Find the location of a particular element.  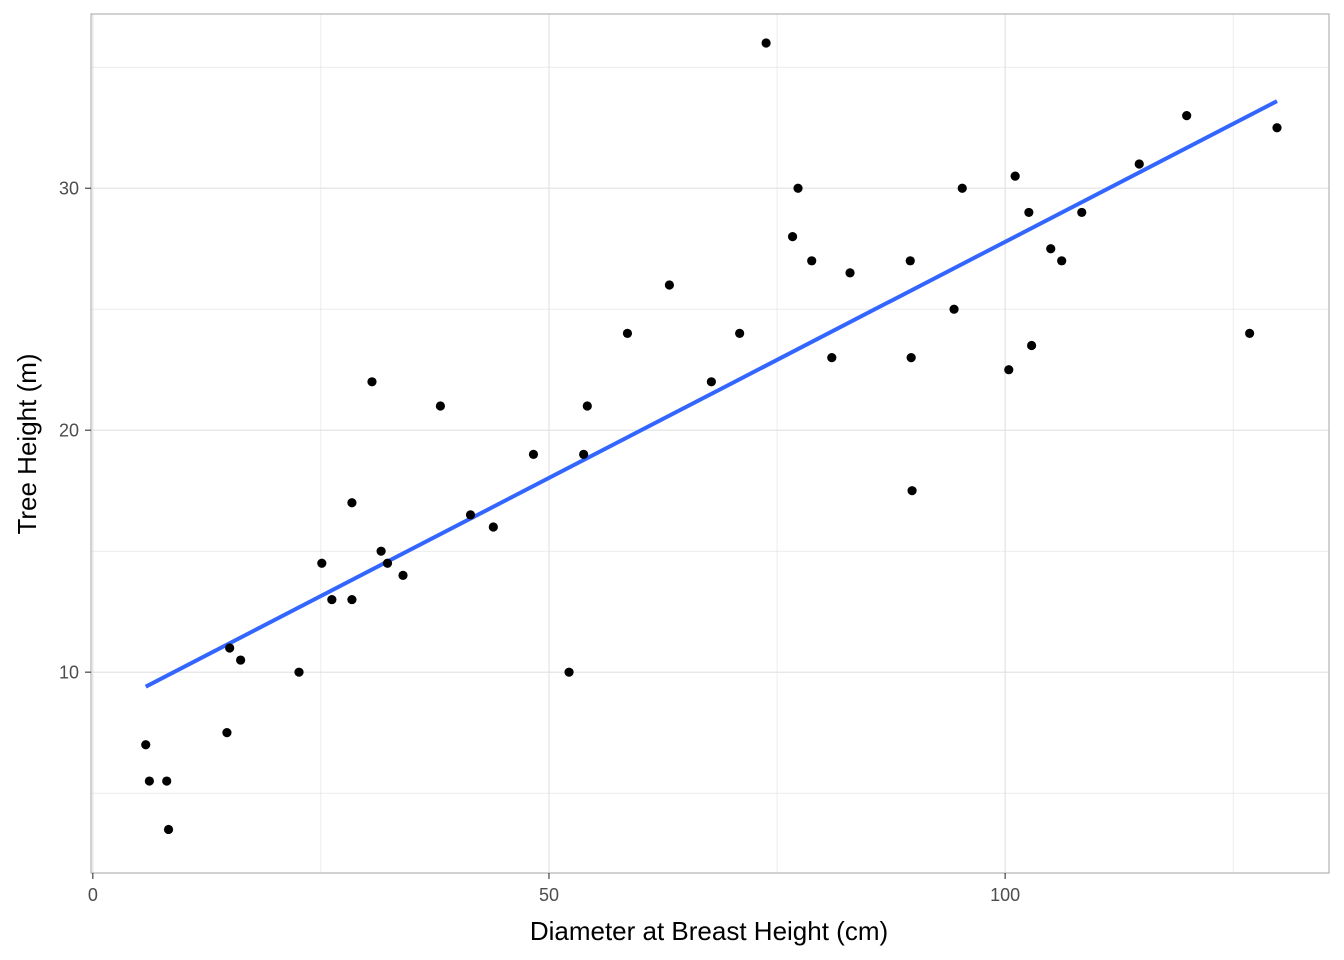

x-axis-ticks: 0 50 100 is located at coordinates (554, 889).